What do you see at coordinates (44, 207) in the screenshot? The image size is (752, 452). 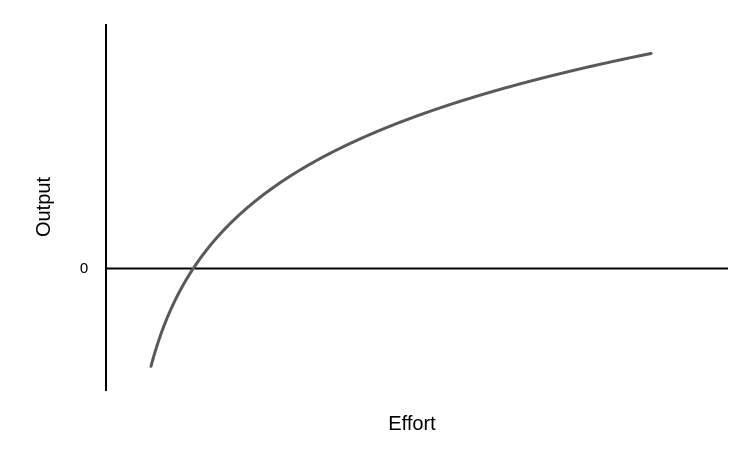 I see `y-axis-label: Output` at bounding box center [44, 207].